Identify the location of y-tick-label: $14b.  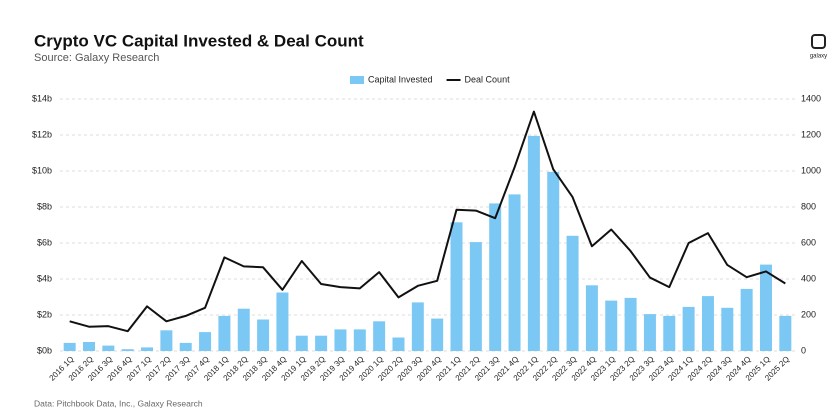
(42, 98).